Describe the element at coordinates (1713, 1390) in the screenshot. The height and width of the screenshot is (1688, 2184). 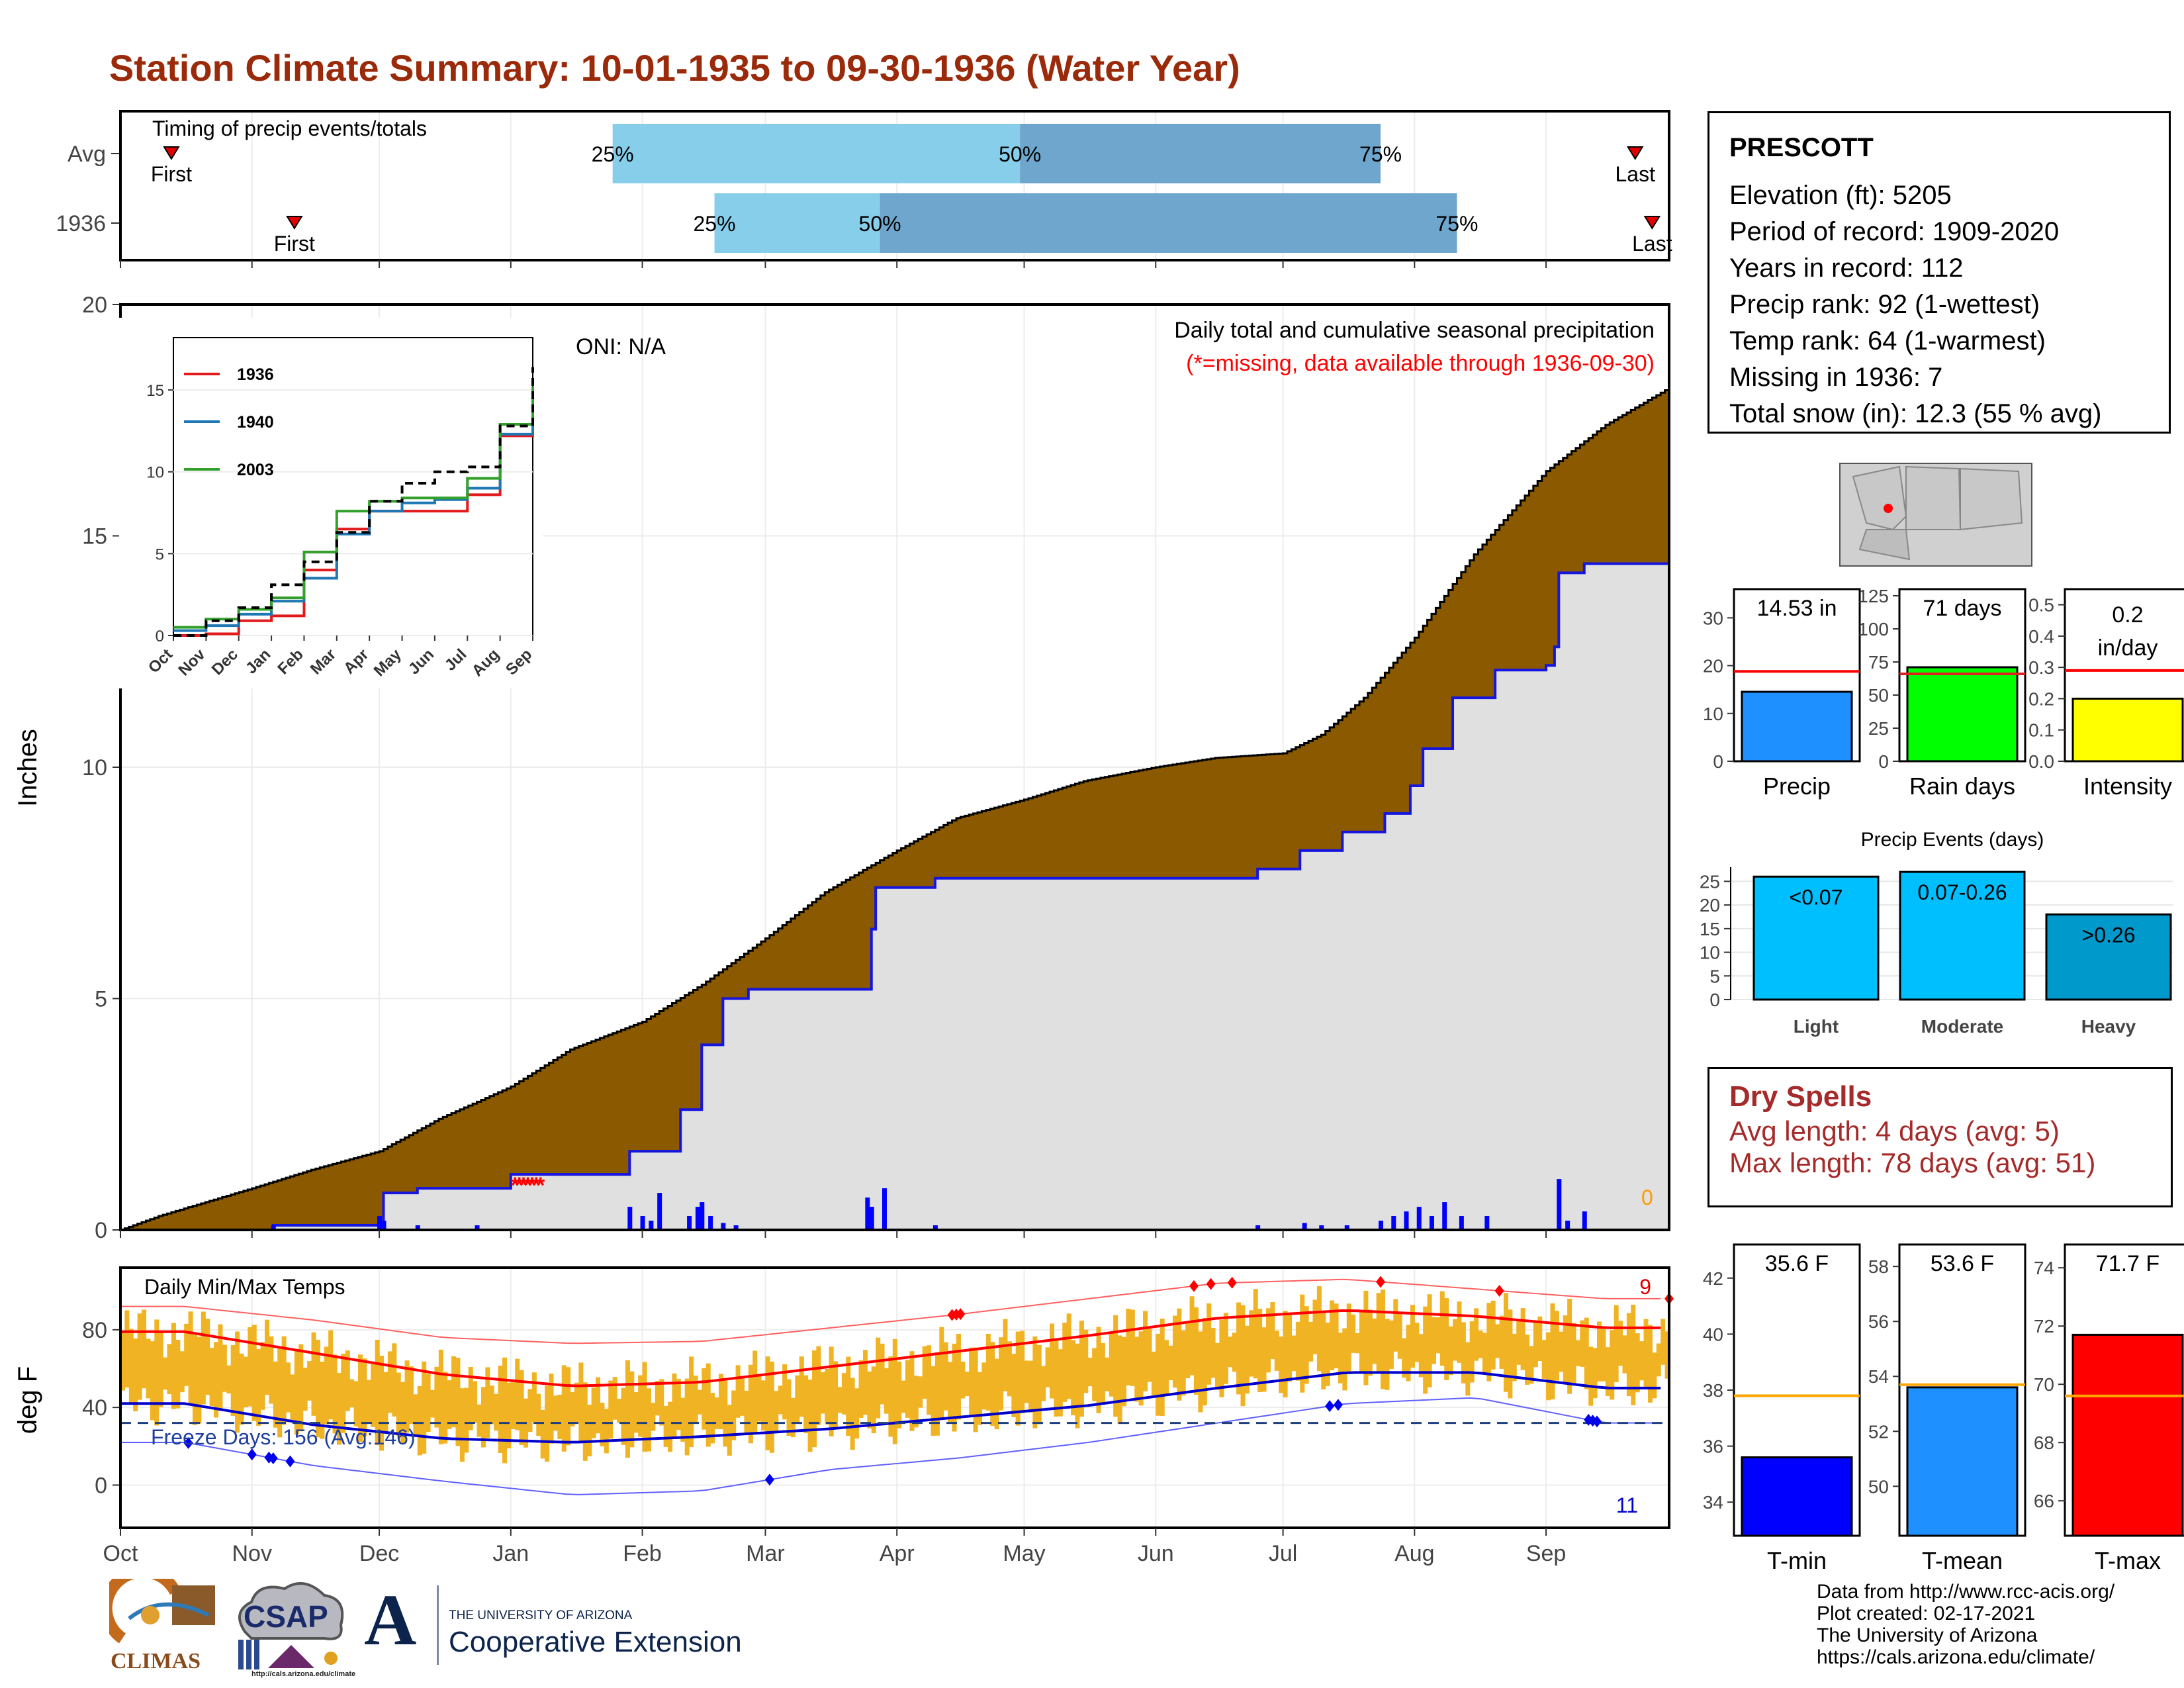
I see `tmin-y-tick-label: 38` at that location.